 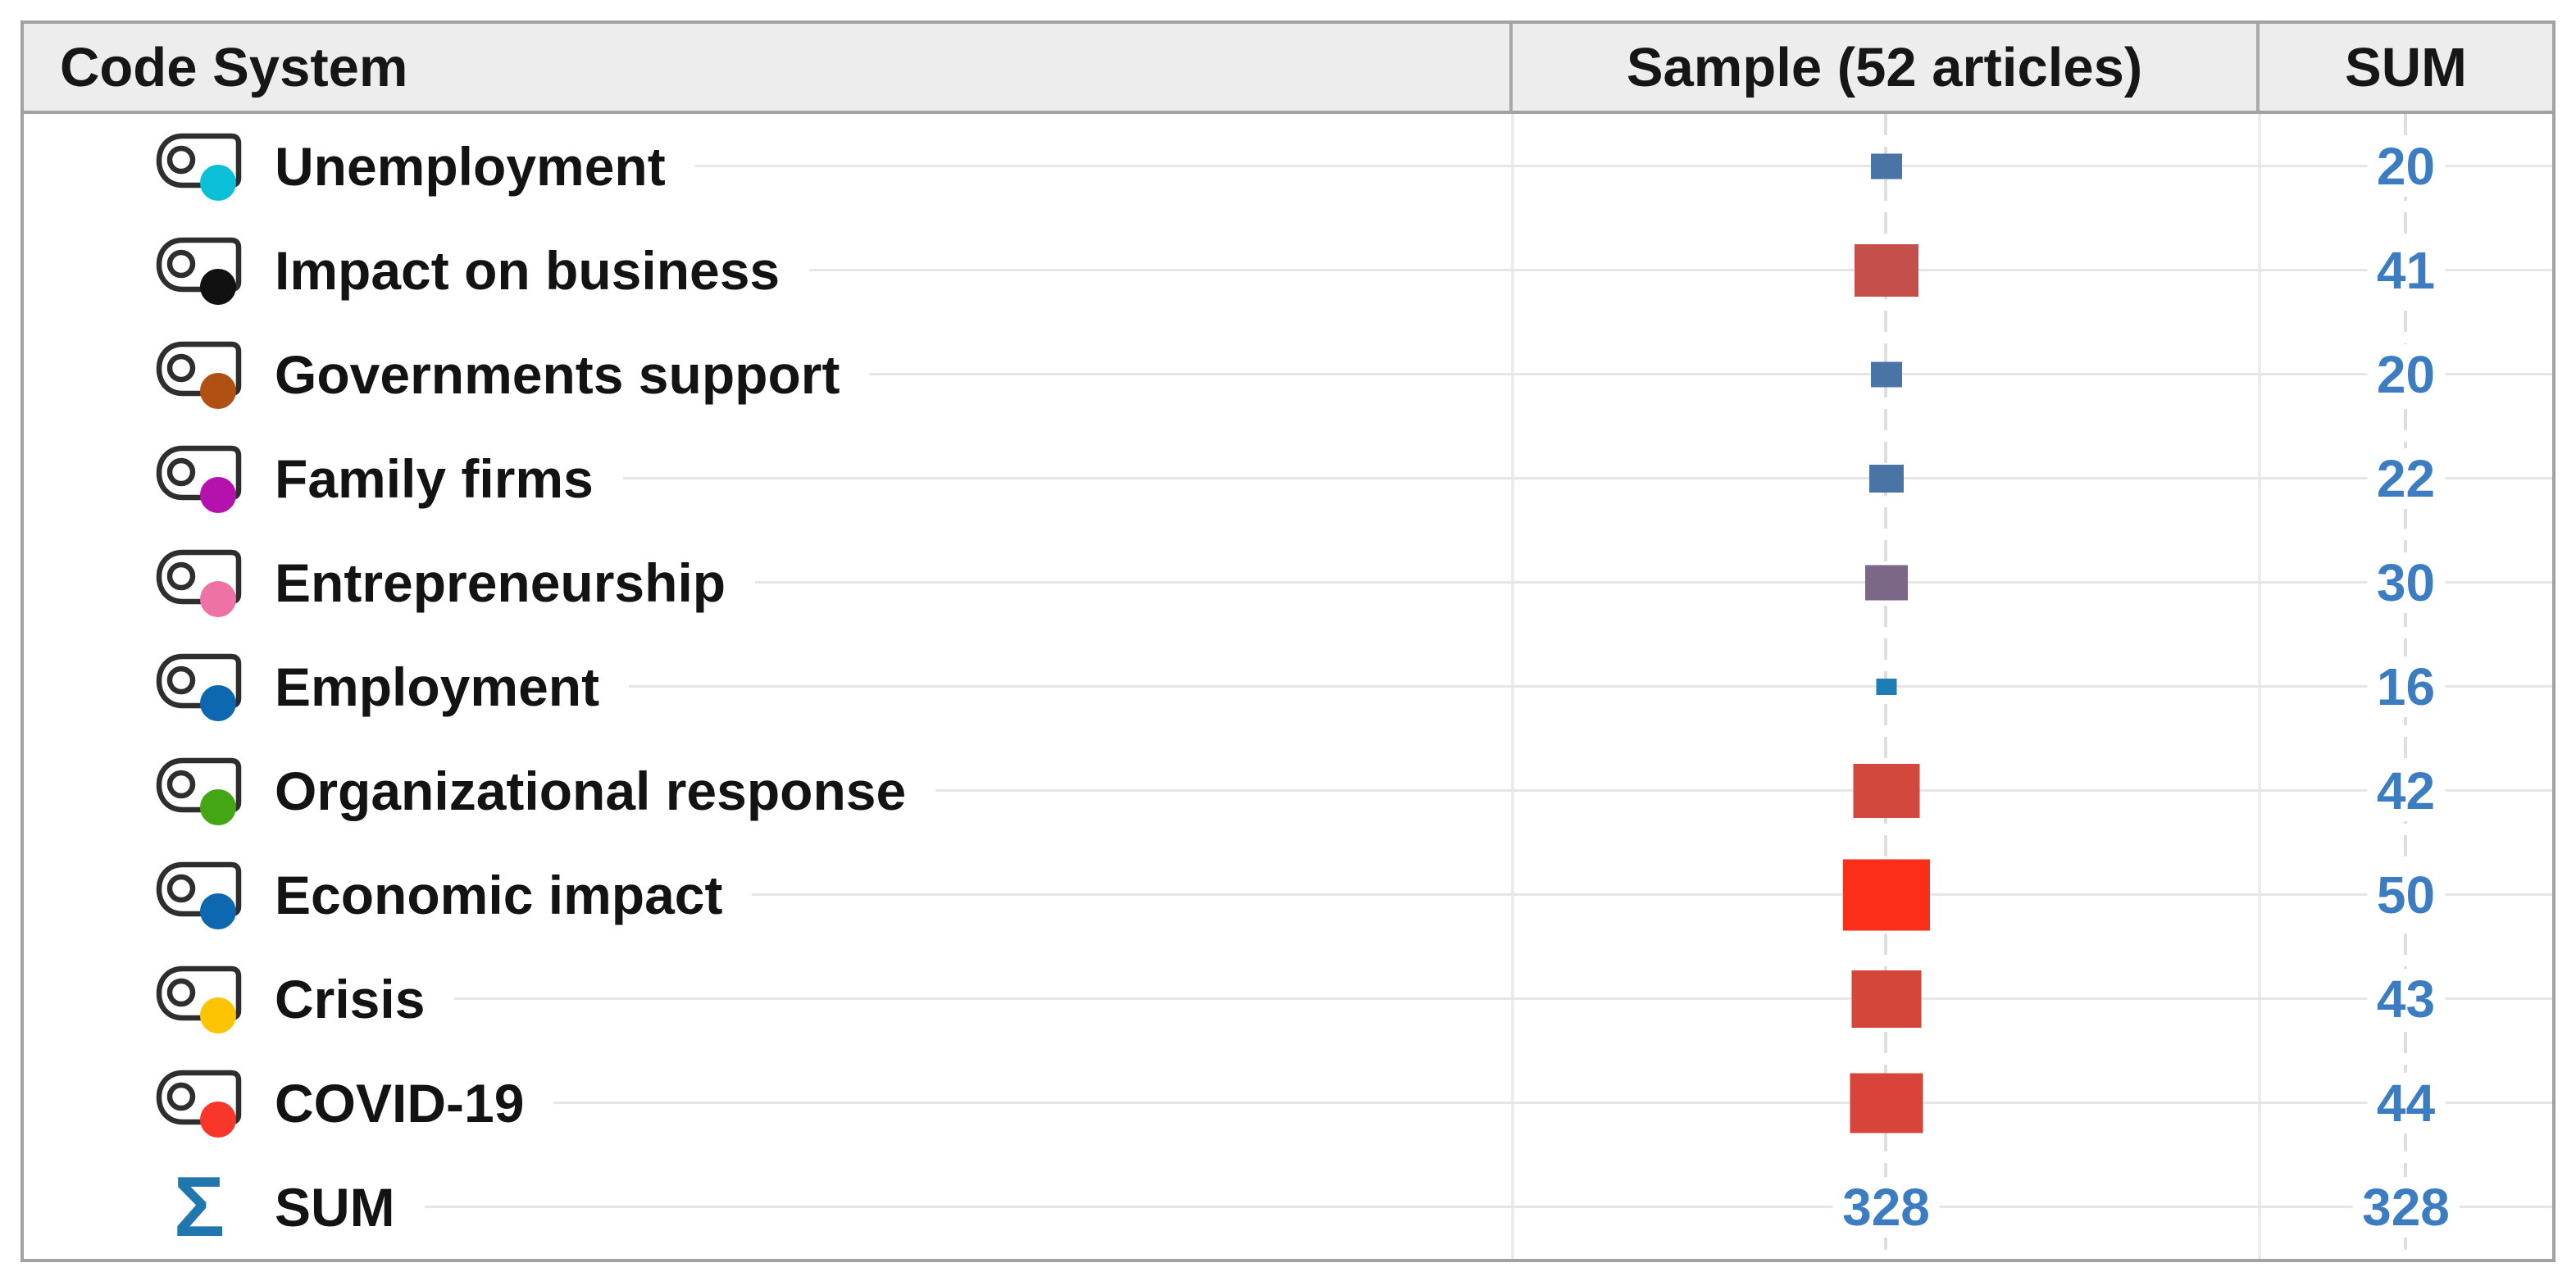 I want to click on table-header-row: Code System Sample (52 articles) SUM, so click(x=1288, y=69).